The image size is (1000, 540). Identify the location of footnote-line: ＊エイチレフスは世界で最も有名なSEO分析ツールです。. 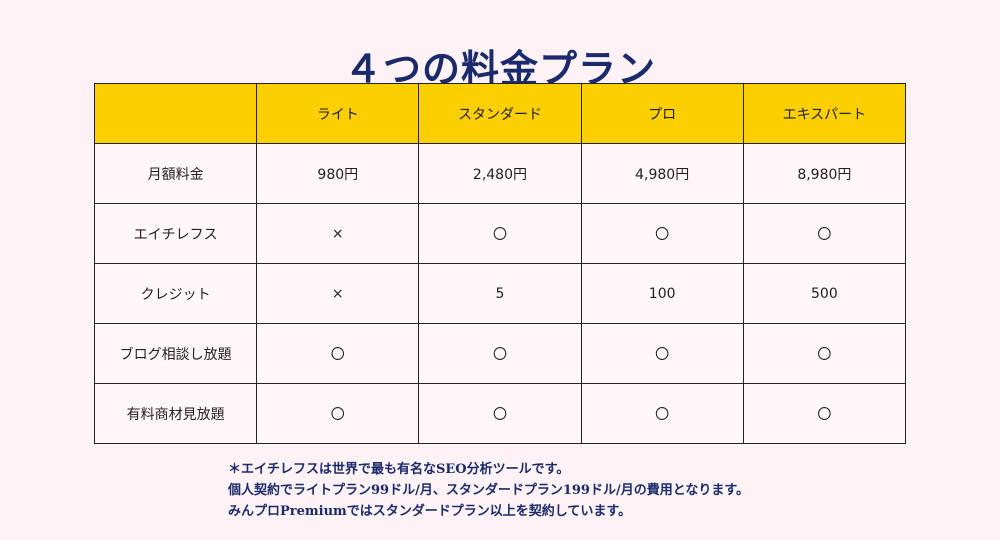
(399, 469).